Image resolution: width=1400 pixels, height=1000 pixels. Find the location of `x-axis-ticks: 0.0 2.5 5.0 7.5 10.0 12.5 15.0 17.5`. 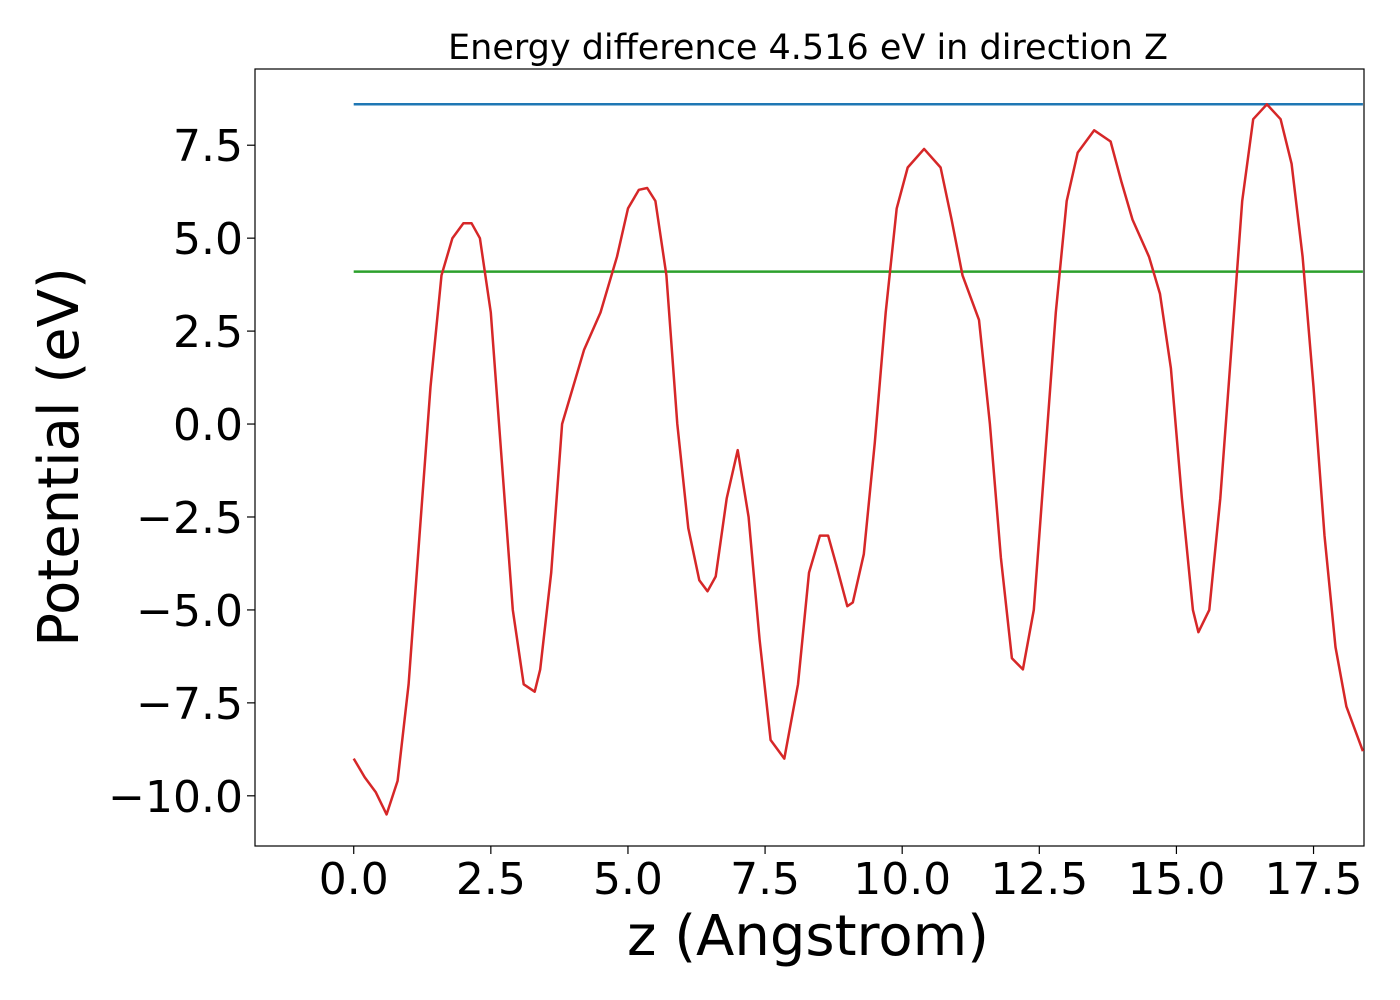

x-axis-ticks: 0.0 2.5 5.0 7.5 10.0 12.5 15.0 17.5 is located at coordinates (841, 875).